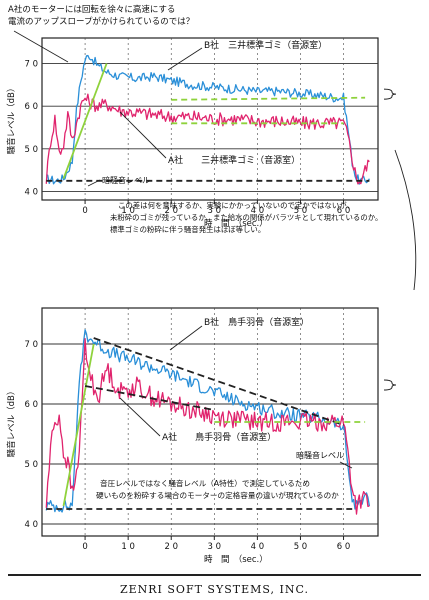 Image resolution: width=429 pixels, height=600 pixels. Describe the element at coordinates (236, 205) in the screenshot. I see `comment-line-1: この差は何を意味するか、実験にかかっていないので定かではないが、` at that location.